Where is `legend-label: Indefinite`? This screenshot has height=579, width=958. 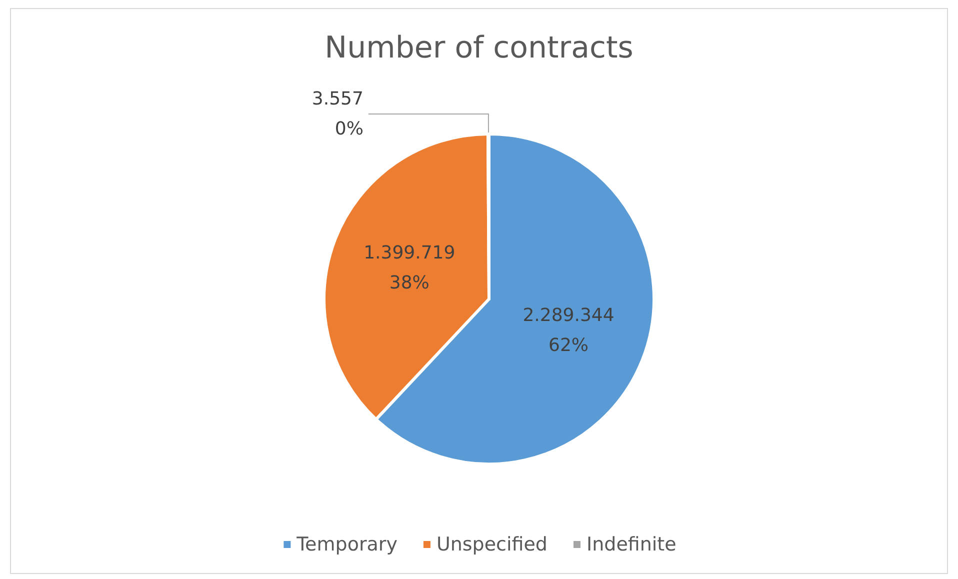
legend-label: Indefinite is located at coordinates (631, 545).